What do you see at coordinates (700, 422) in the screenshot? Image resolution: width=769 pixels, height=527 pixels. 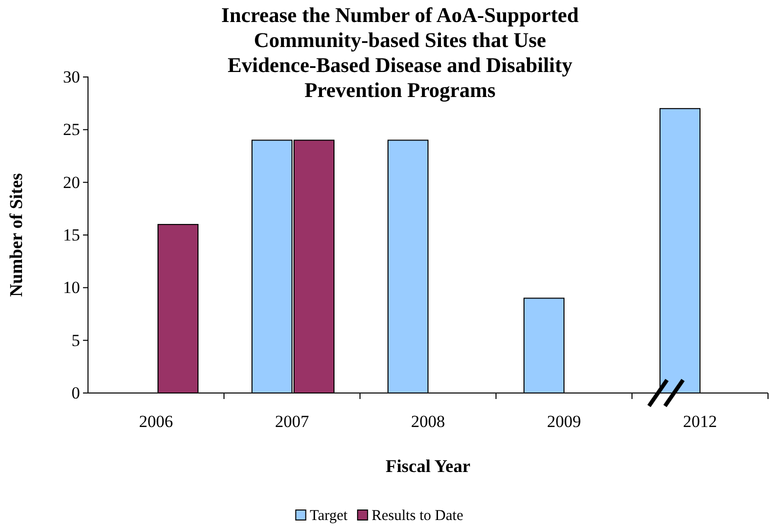 I see `x-tick-label: 2012` at bounding box center [700, 422].